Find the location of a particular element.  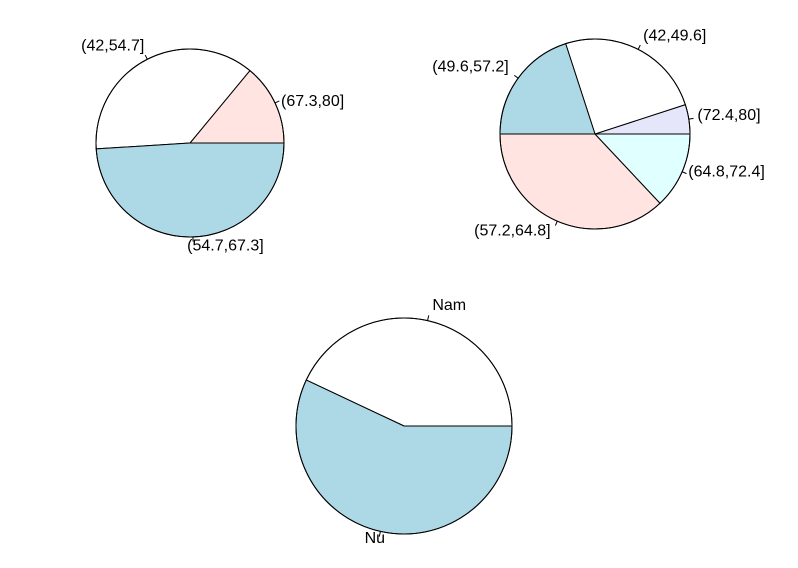

pie-chart-3: Nam Nu is located at coordinates (404, 422).